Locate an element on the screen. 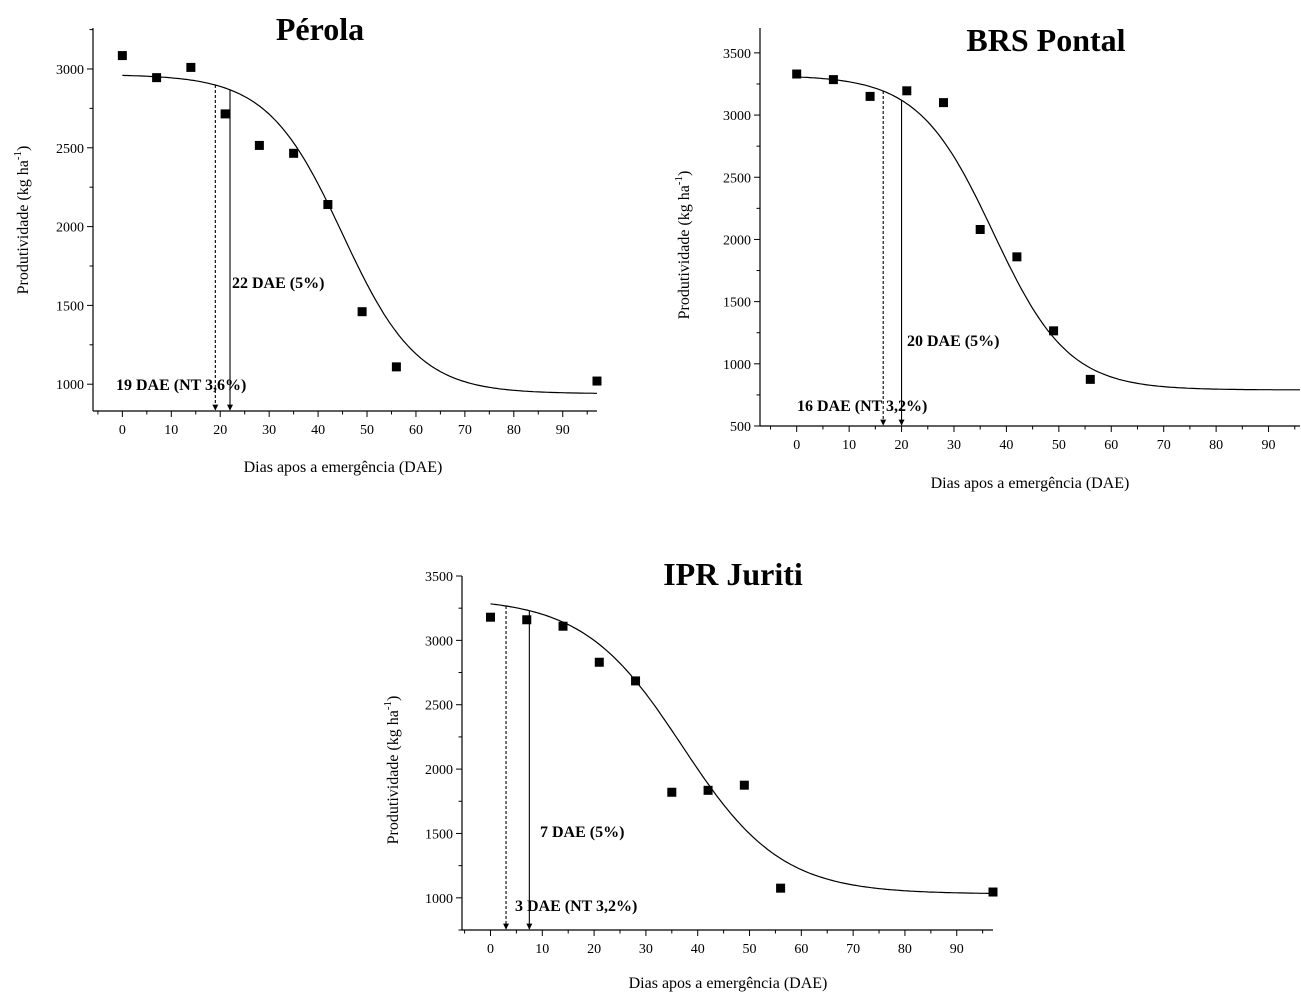  x-tick-label: 60 is located at coordinates (1111, 445).